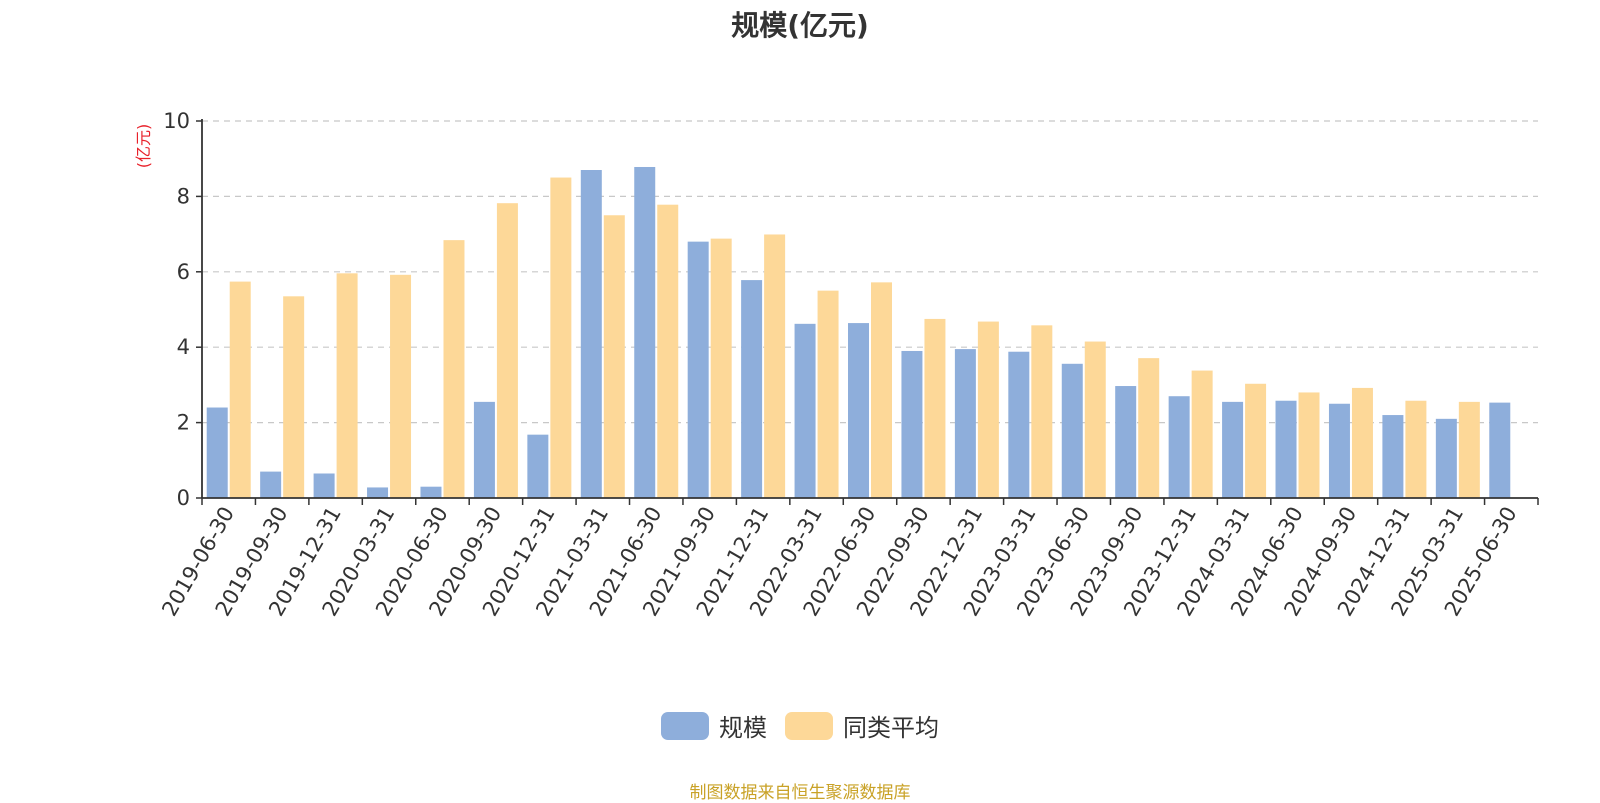 Image resolution: width=1600 pixels, height=803 pixels. Describe the element at coordinates (183, 272) in the screenshot. I see `y-tick-label: 6` at that location.